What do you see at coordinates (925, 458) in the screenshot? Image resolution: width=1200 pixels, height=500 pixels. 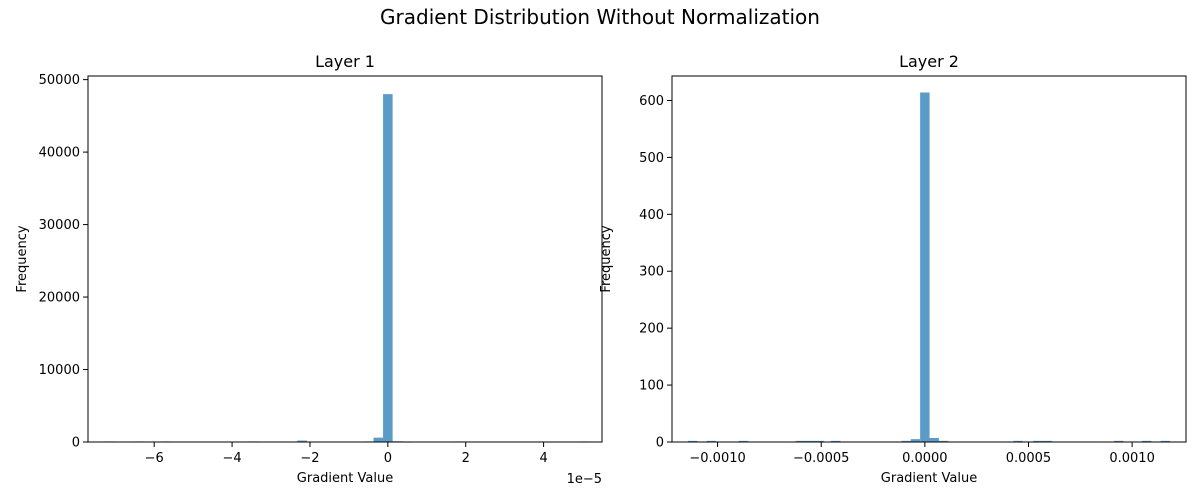 I see `x-tick-label: 0.0000` at bounding box center [925, 458].